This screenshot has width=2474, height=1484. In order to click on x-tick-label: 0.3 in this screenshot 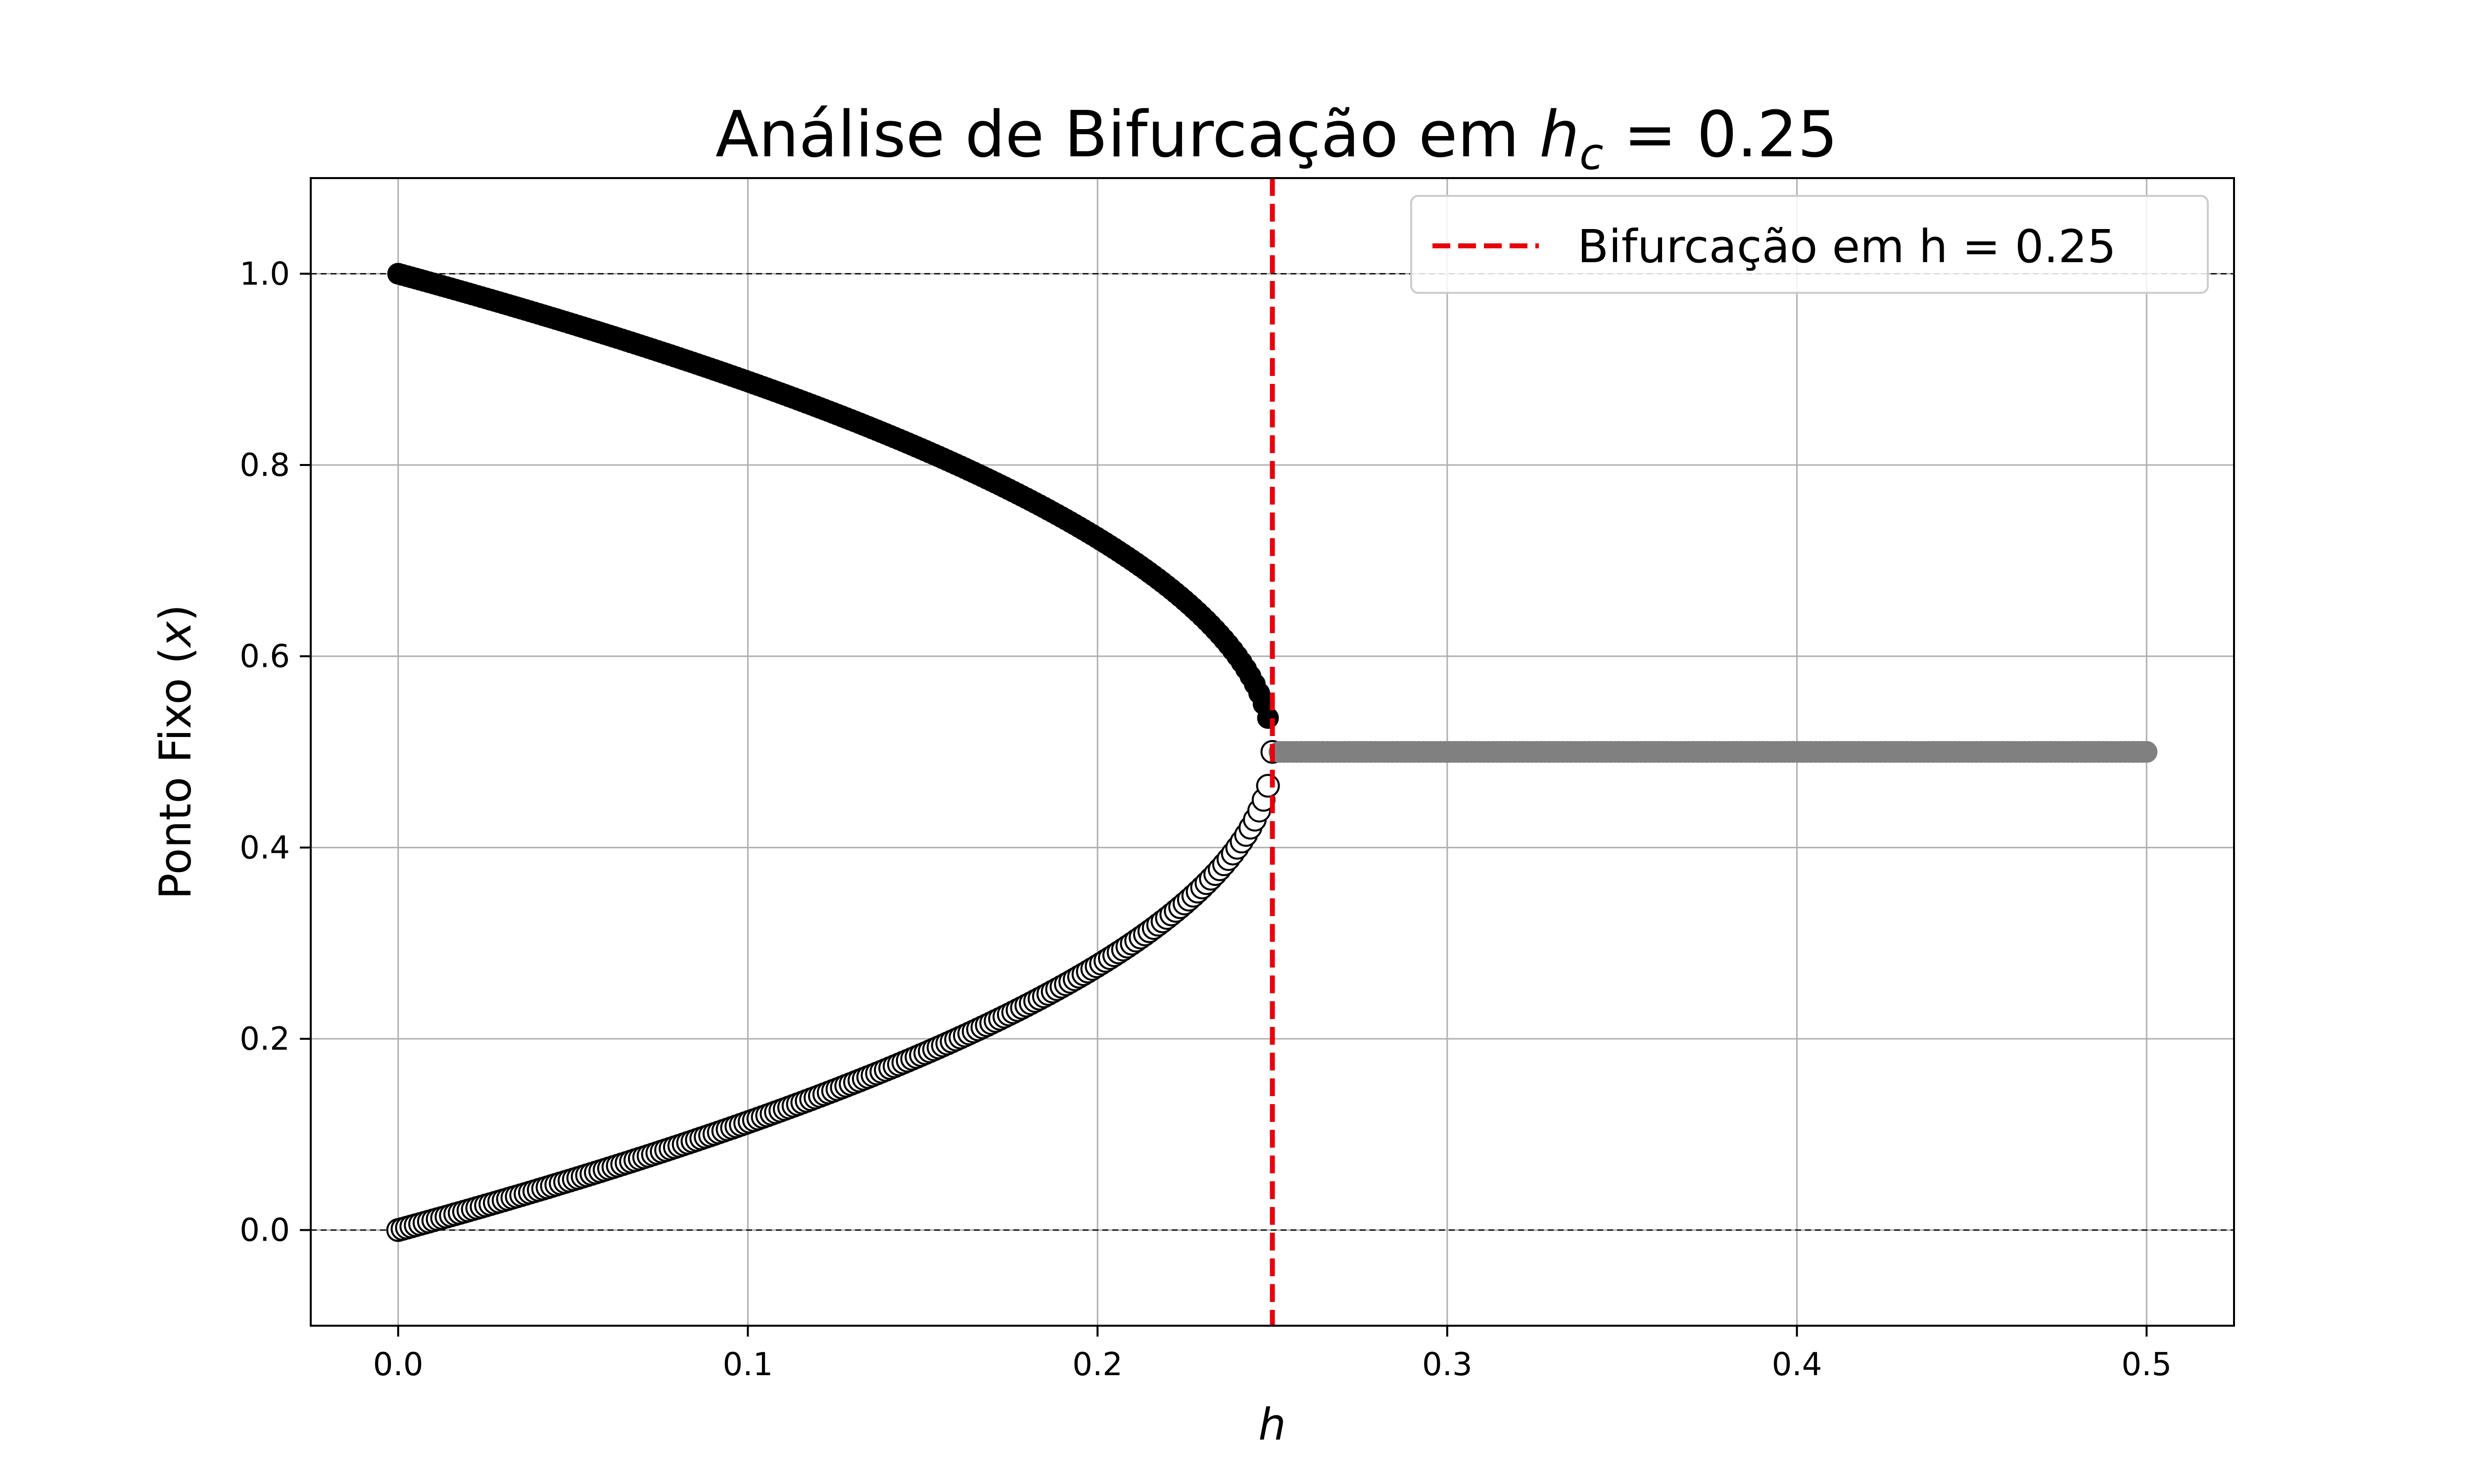, I will do `click(1448, 1364)`.